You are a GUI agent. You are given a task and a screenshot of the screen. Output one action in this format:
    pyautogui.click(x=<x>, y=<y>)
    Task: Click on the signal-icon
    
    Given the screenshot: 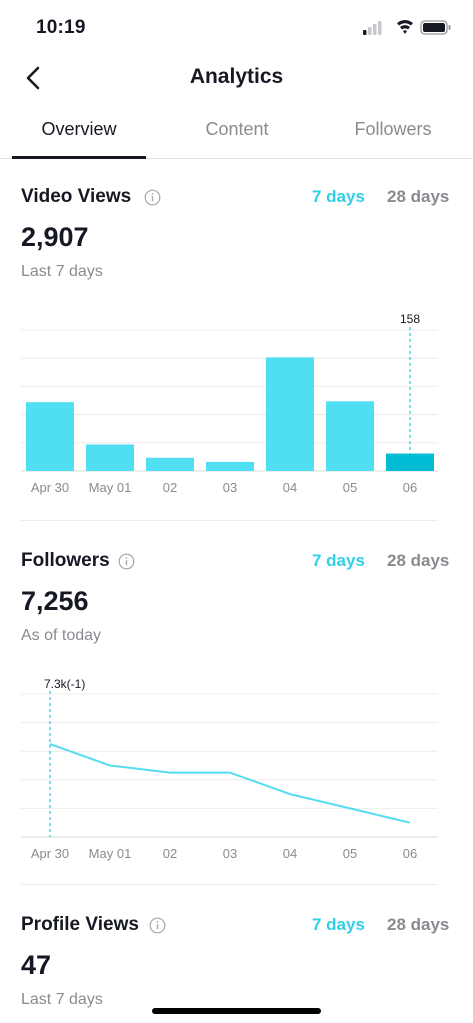 What is the action you would take?
    pyautogui.click(x=372, y=28)
    